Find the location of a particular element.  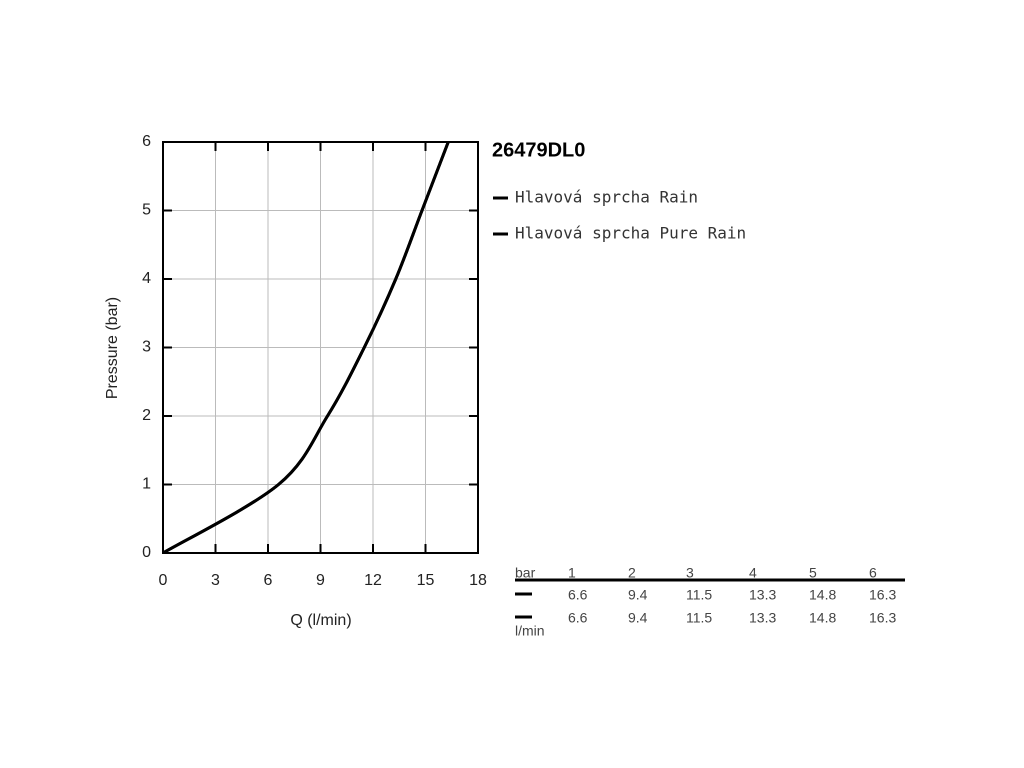

x-tick-label: 18 is located at coordinates (478, 580).